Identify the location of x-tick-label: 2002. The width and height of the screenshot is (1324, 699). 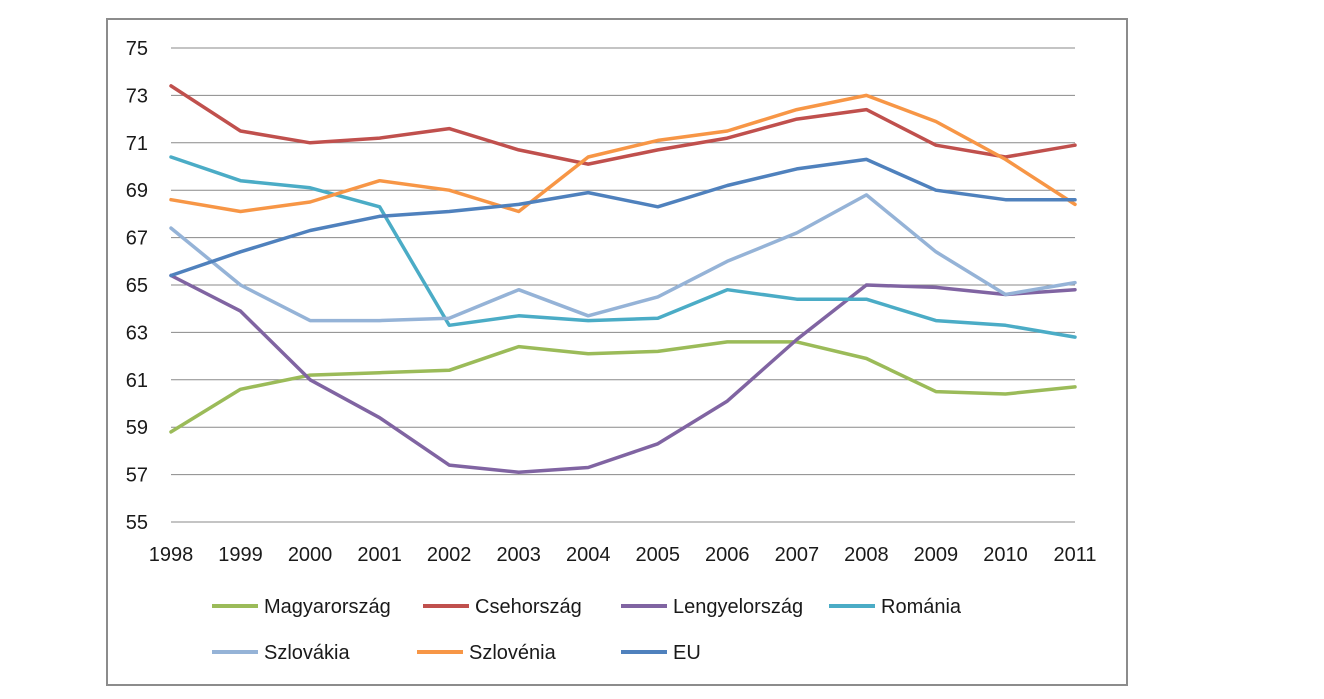
(449, 555).